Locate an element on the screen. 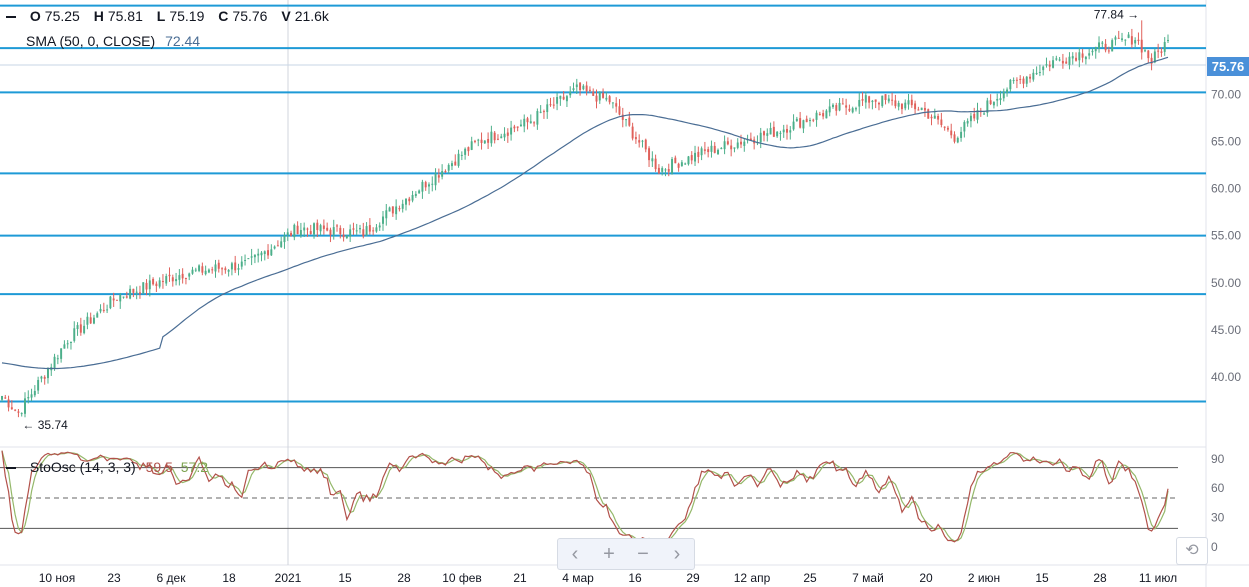  scroll-left-button: ‹ is located at coordinates (575, 554).